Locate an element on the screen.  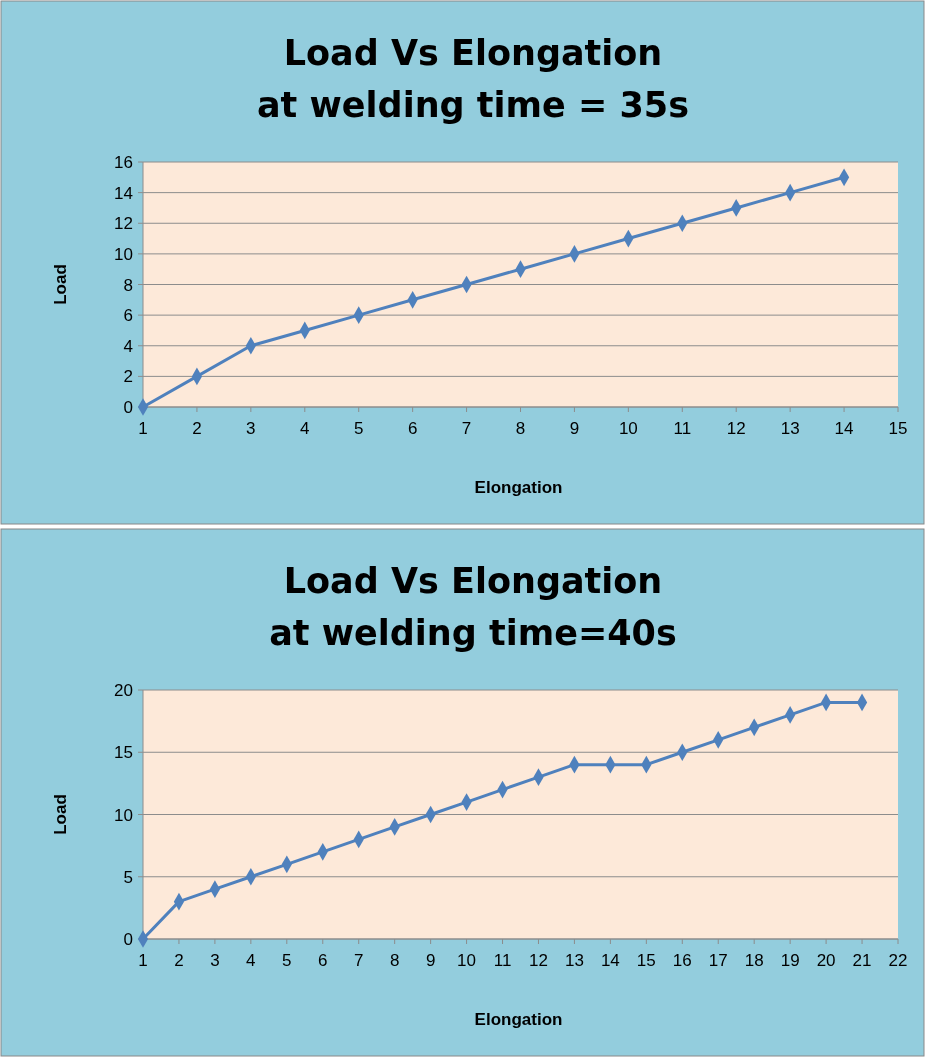
y-tick-label: 2 is located at coordinates (128, 377).